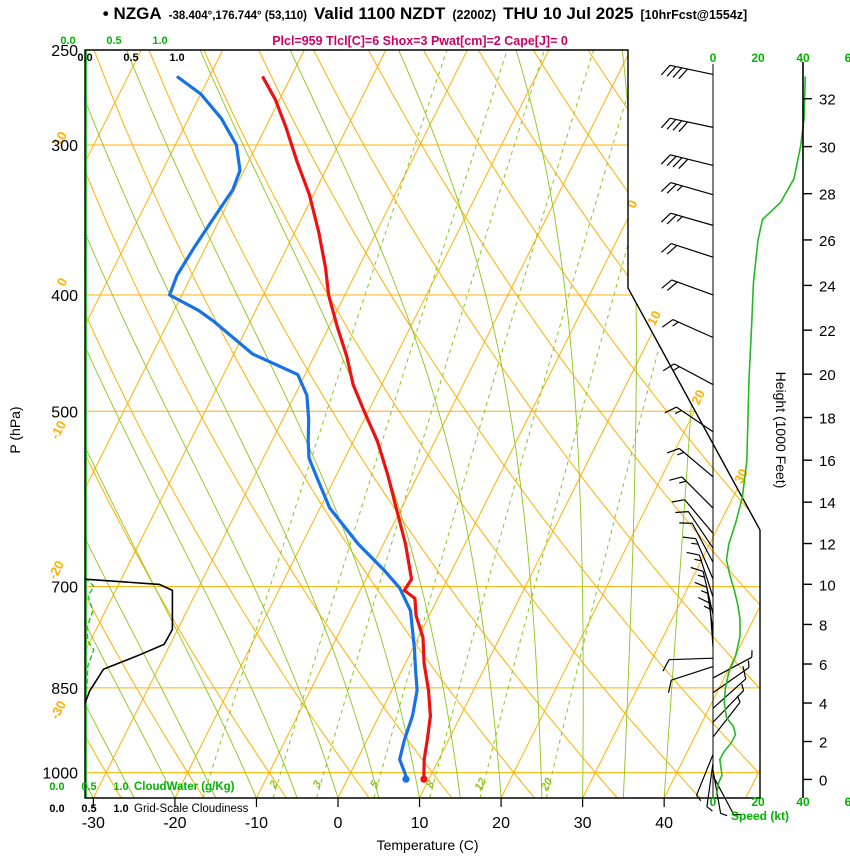 This screenshot has height=860, width=850. I want to click on mixing-ratio-label: 3, so click(317, 784).